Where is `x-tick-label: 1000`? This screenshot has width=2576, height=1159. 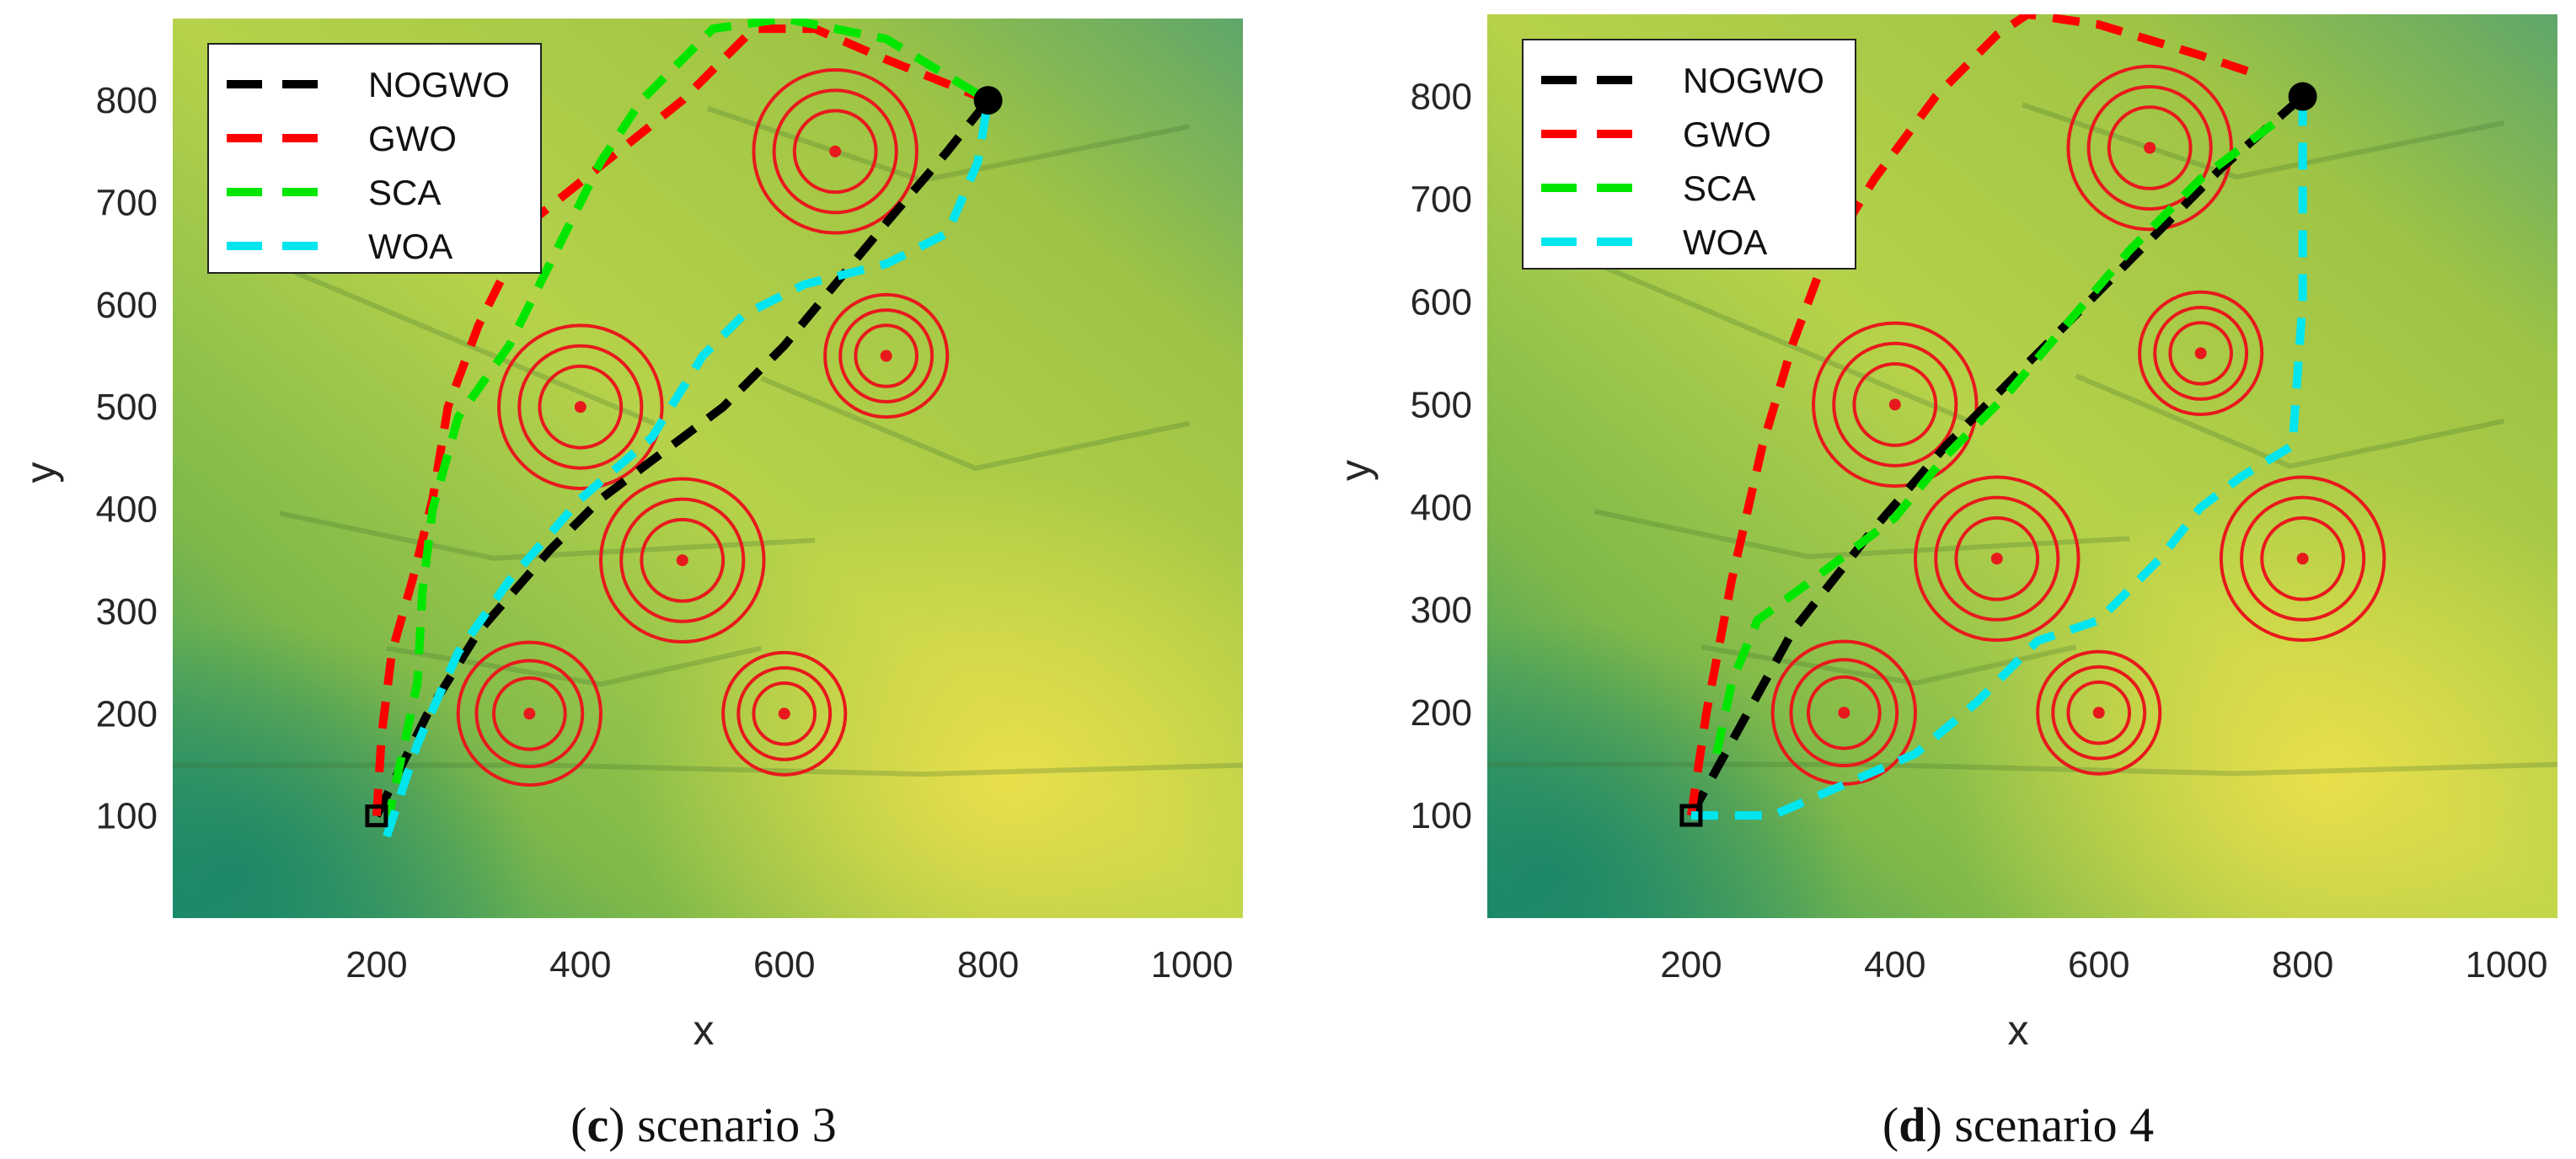 x-tick-label: 1000 is located at coordinates (1192, 965).